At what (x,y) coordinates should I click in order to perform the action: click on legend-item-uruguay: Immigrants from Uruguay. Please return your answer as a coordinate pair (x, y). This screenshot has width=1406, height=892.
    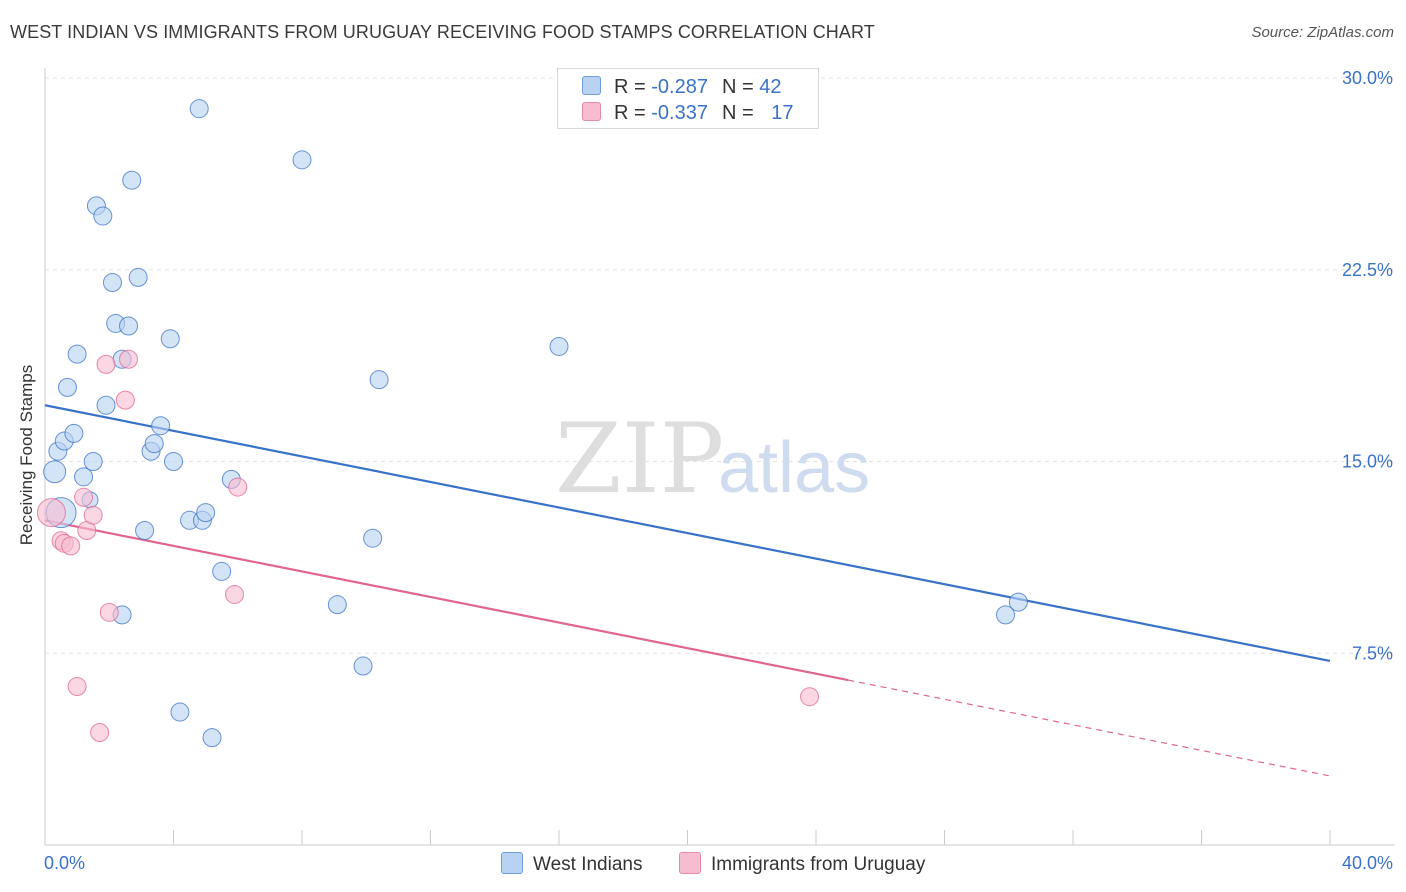
    Looking at the image, I should click on (802, 864).